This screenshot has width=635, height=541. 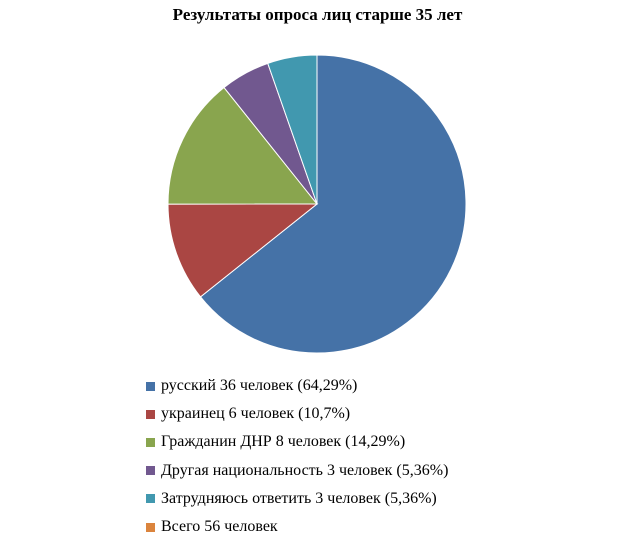 What do you see at coordinates (297, 527) in the screenshot?
I see `legend-item: Всего 56 человек` at bounding box center [297, 527].